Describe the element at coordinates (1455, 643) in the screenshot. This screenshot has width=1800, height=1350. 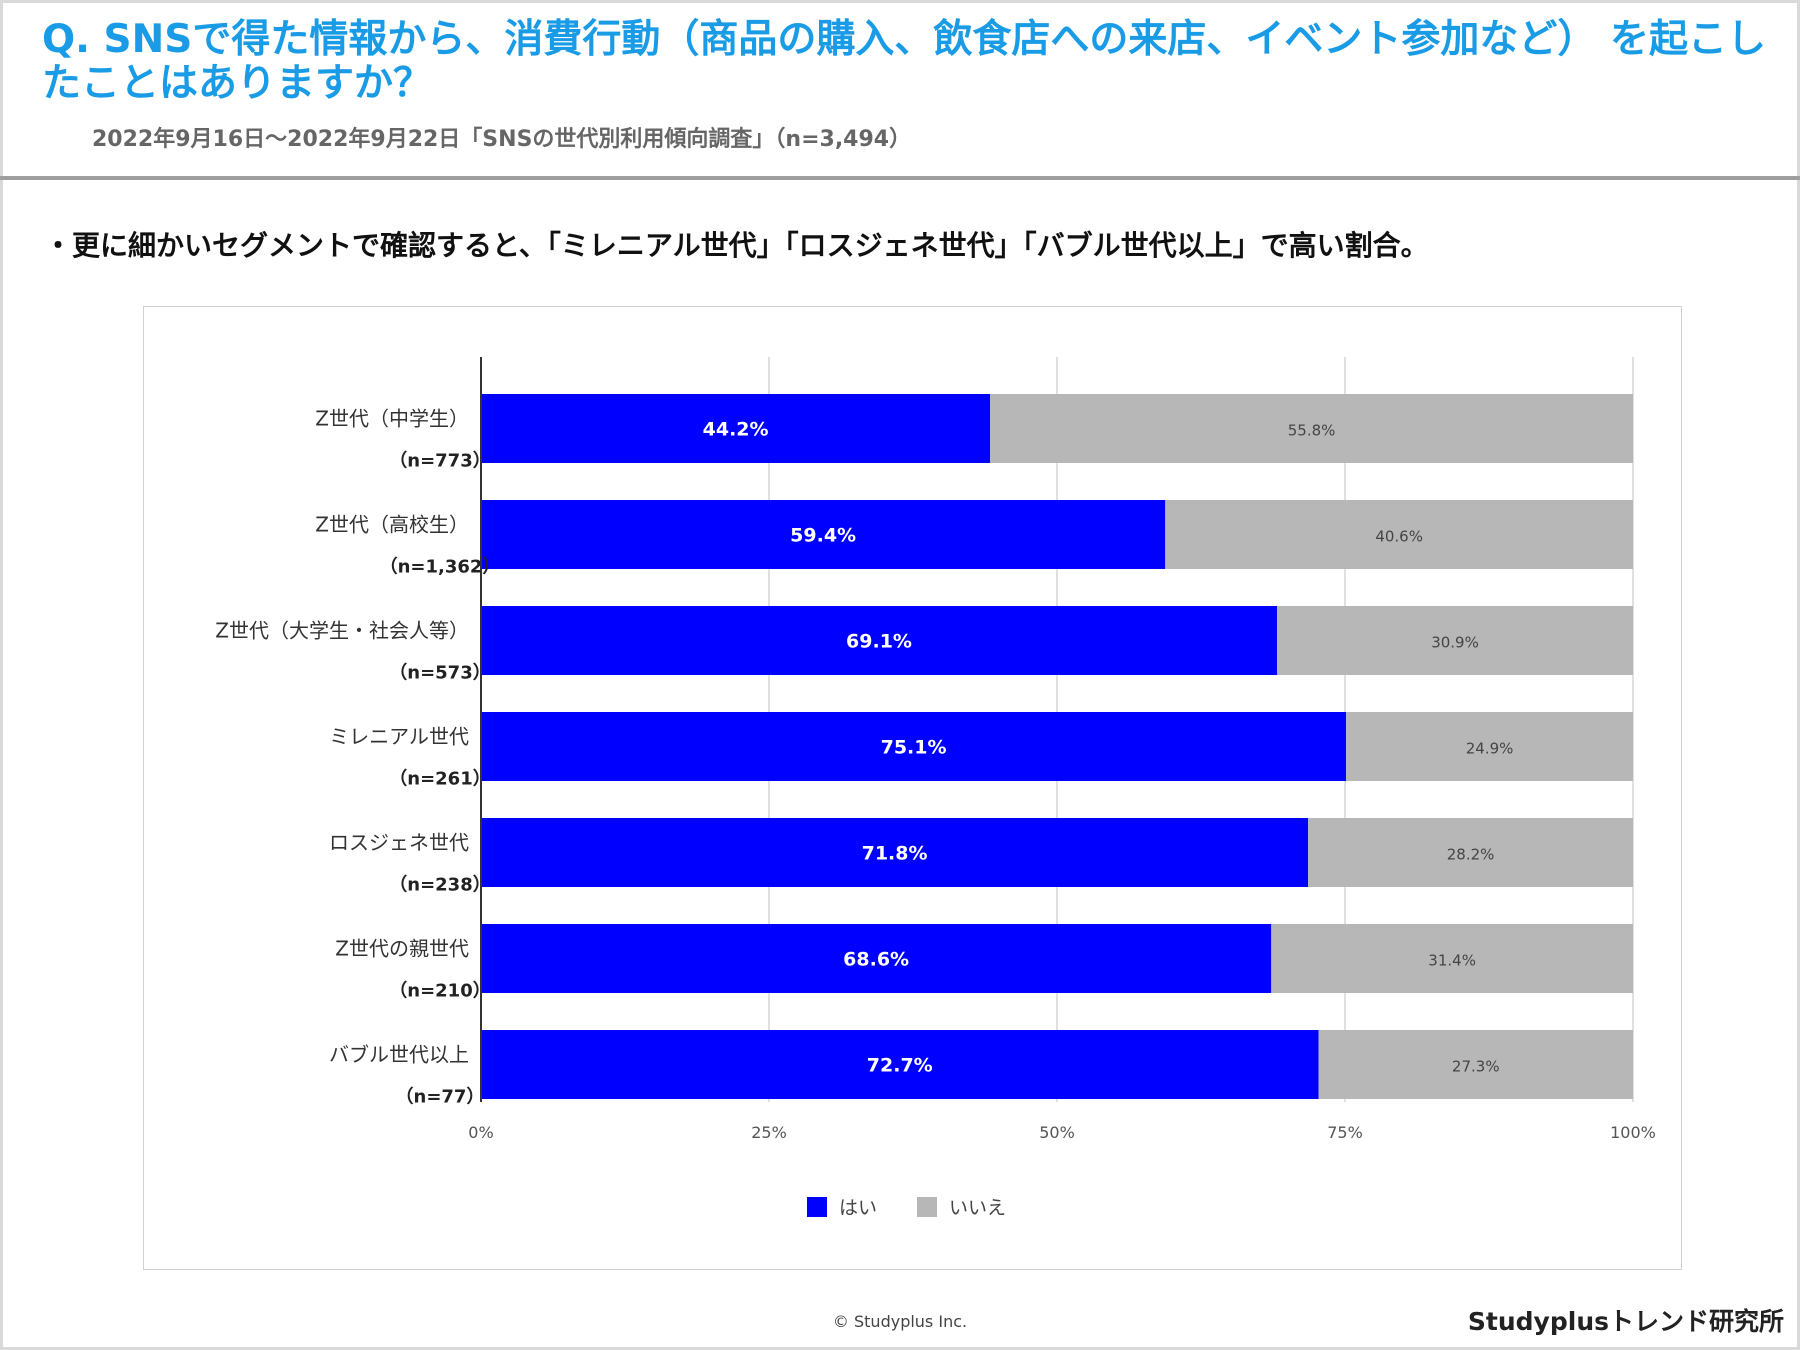
I see `data-label-no-3: 30.9%` at that location.